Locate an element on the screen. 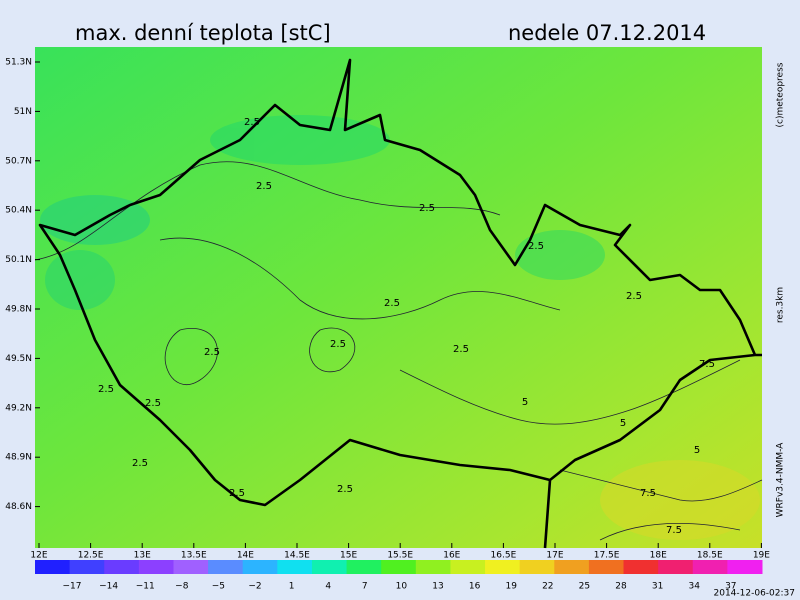 This screenshot has height=600, width=800. colorbar-label: 31 is located at coordinates (657, 587).